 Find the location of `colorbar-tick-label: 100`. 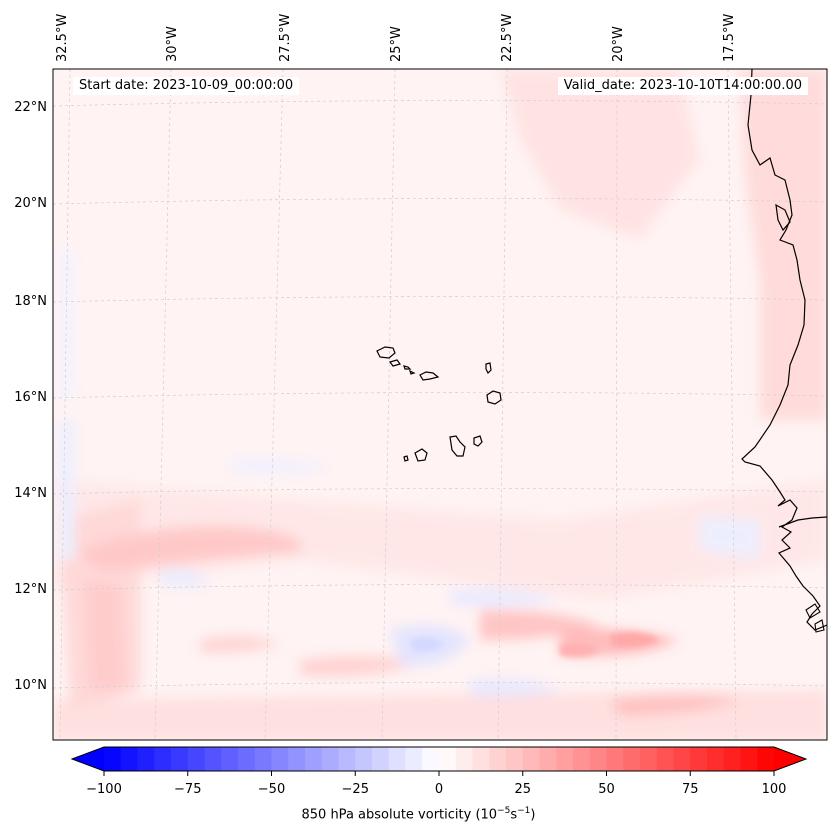

colorbar-tick-label: 100 is located at coordinates (774, 789).